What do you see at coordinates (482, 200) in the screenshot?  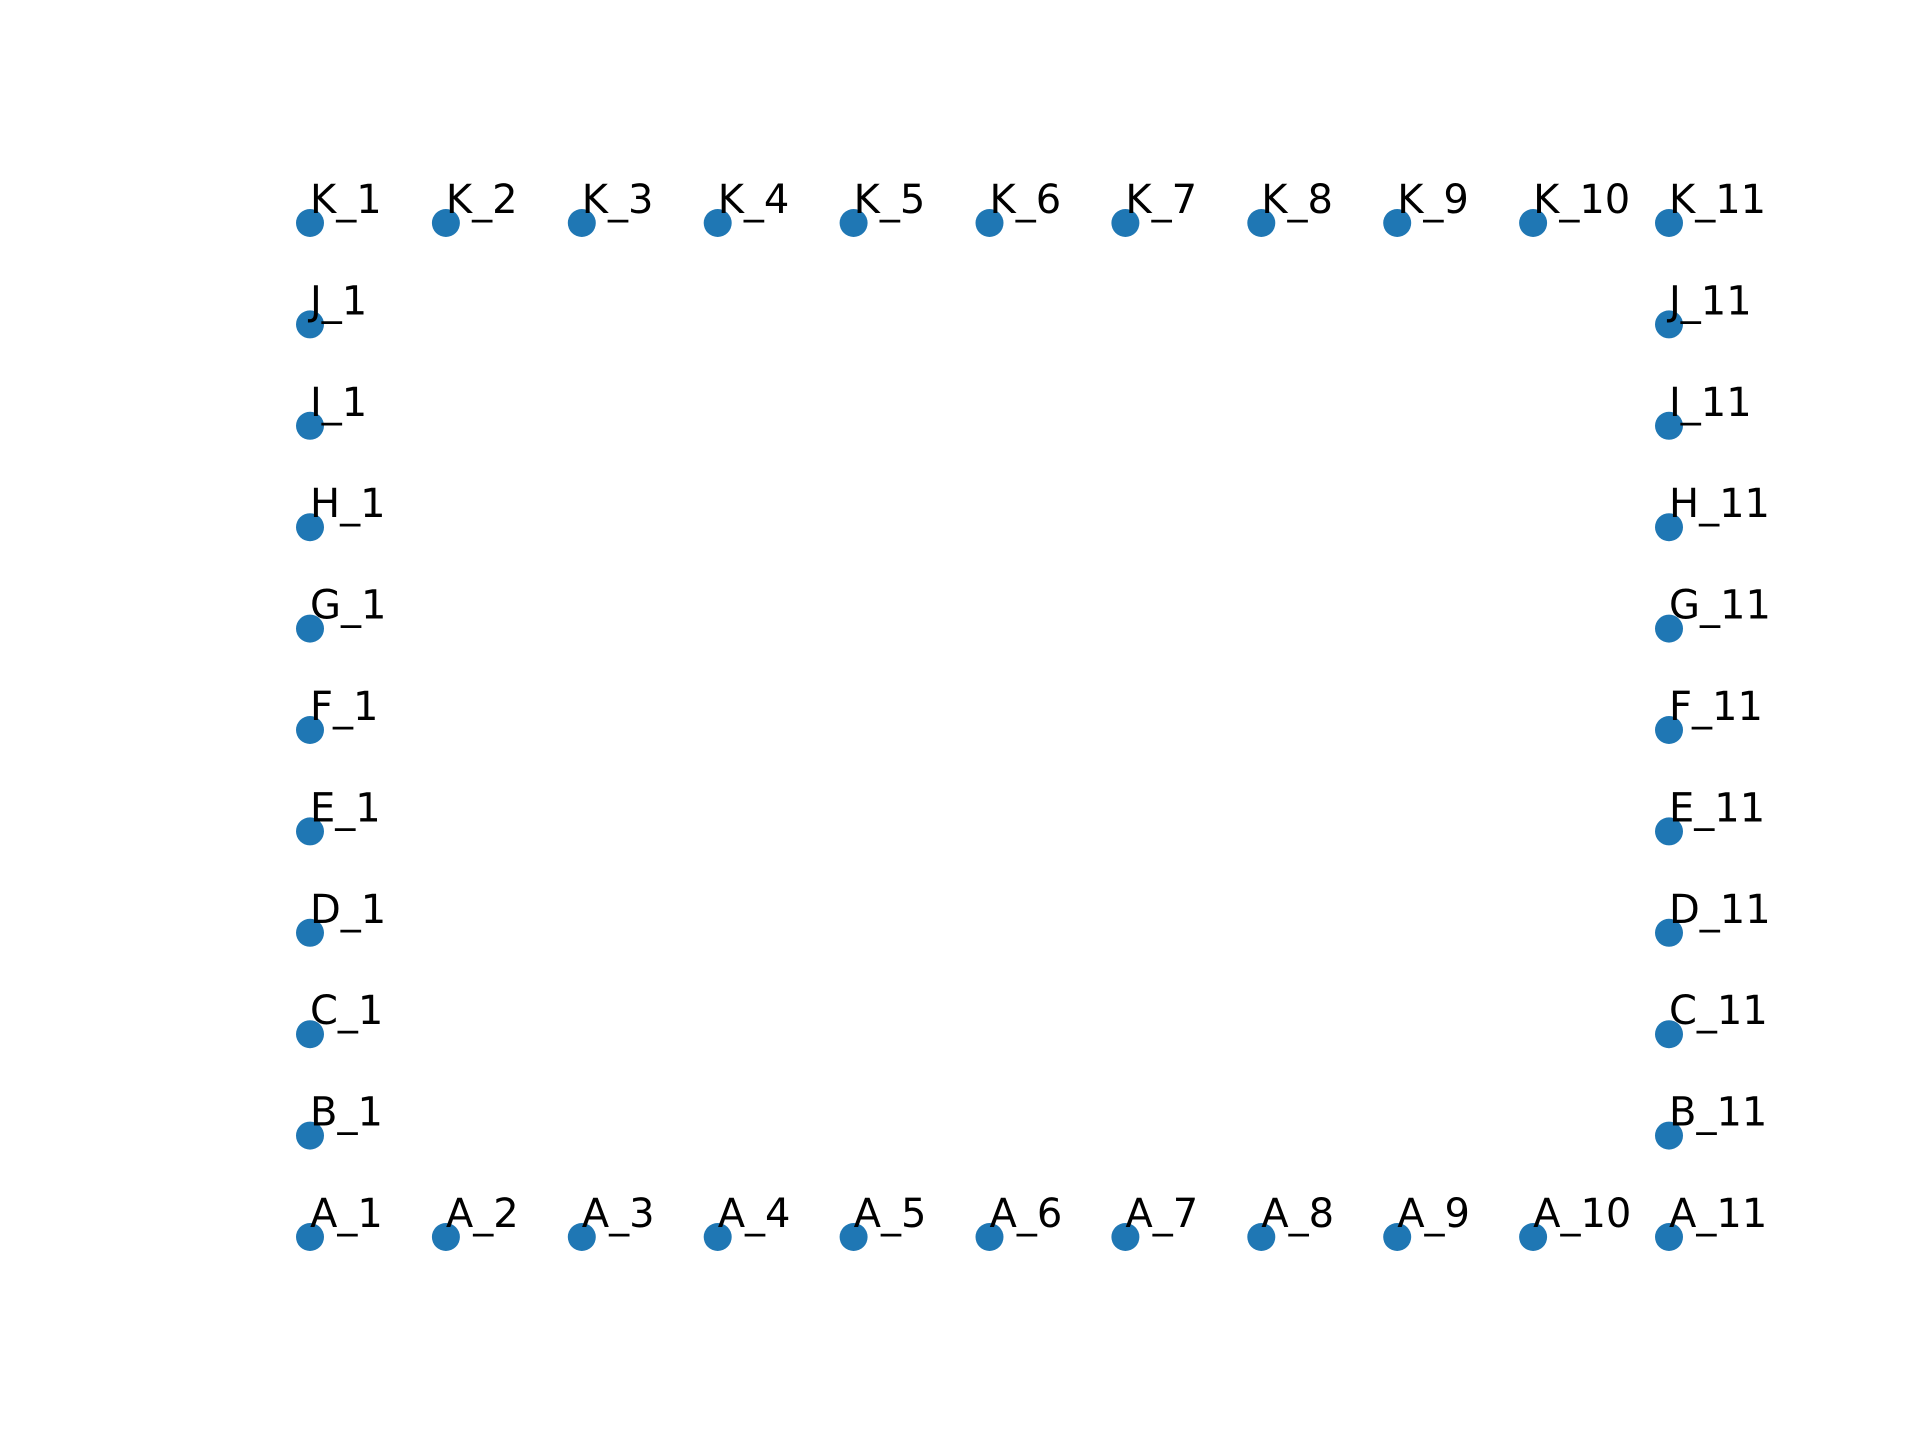 I see `point-label-k-2: K_2` at bounding box center [482, 200].